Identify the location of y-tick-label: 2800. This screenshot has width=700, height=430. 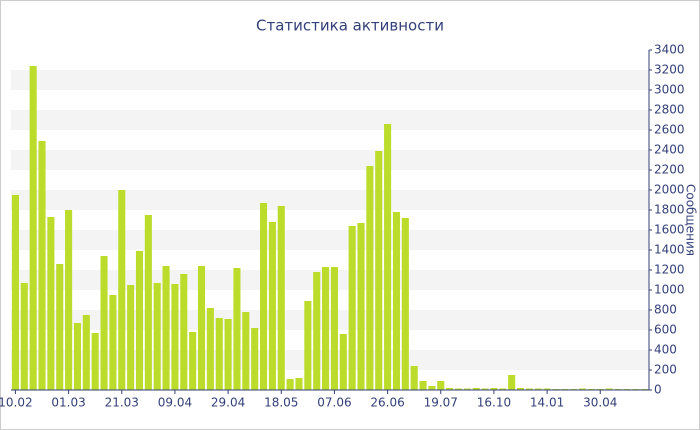
(669, 110).